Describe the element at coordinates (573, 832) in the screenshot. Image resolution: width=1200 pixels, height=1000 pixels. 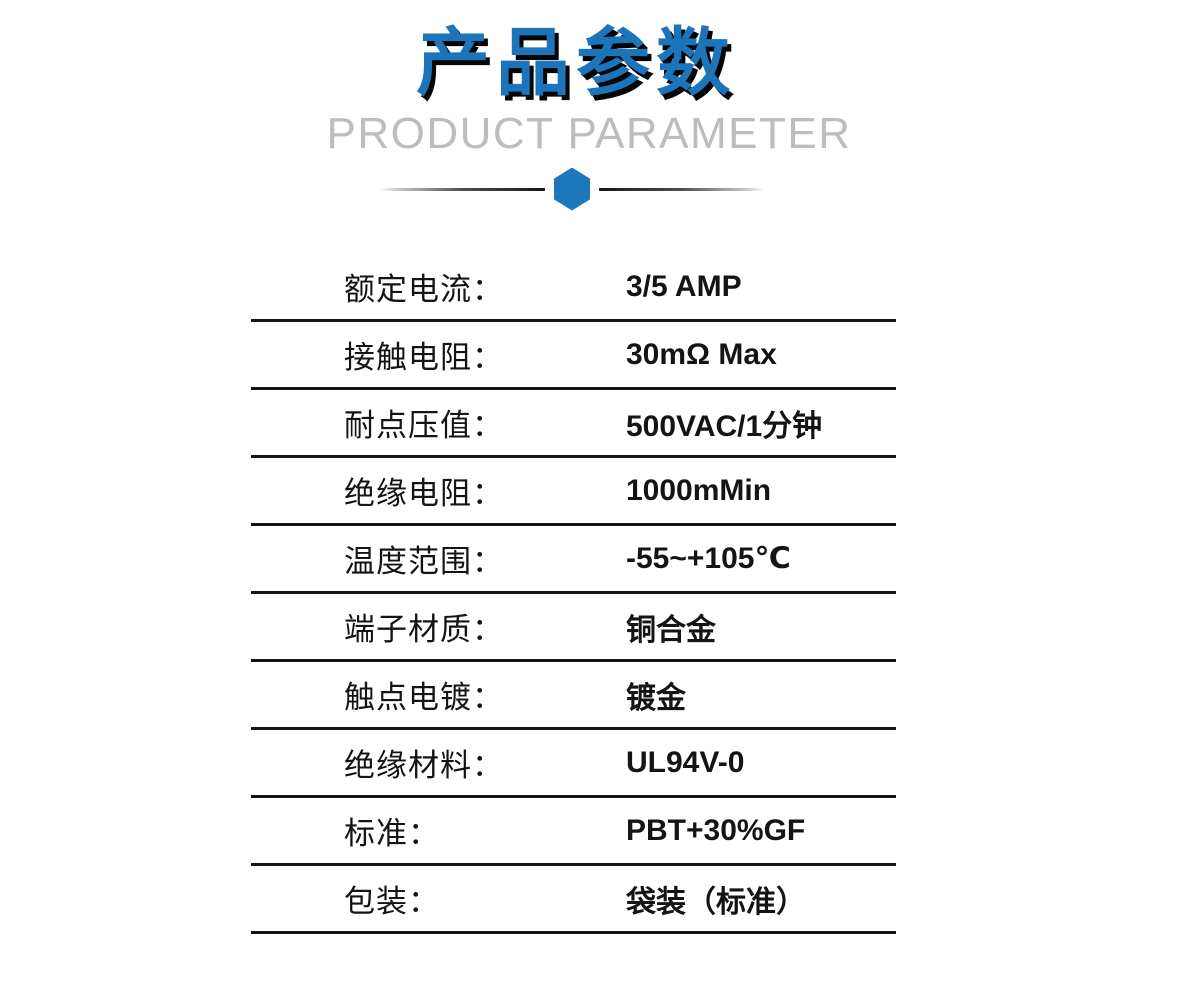
I see `table-row: 标准： PBT+30%GF` at that location.